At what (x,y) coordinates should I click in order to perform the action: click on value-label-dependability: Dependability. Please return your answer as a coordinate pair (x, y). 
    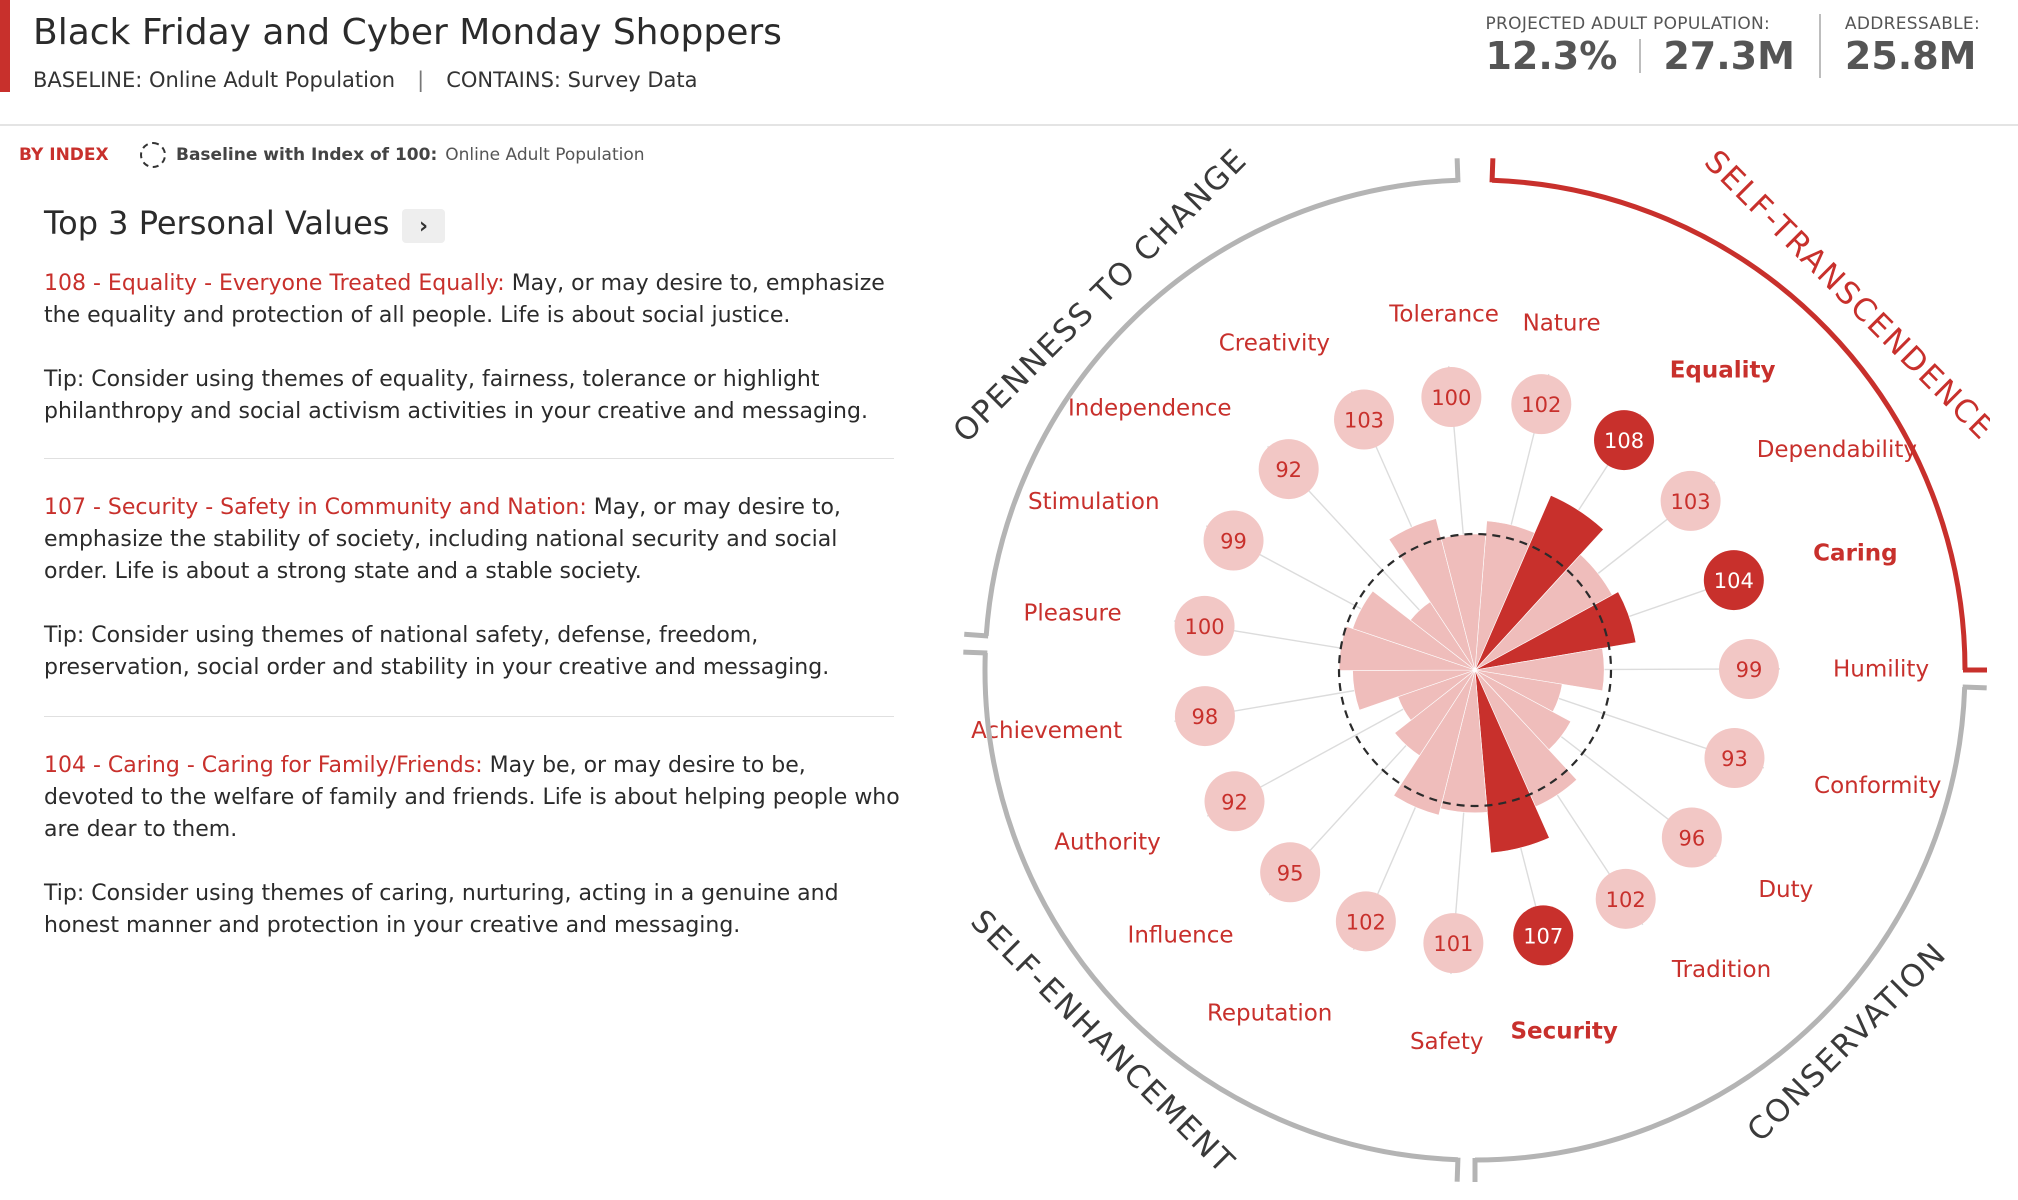
    Looking at the image, I should click on (1837, 450).